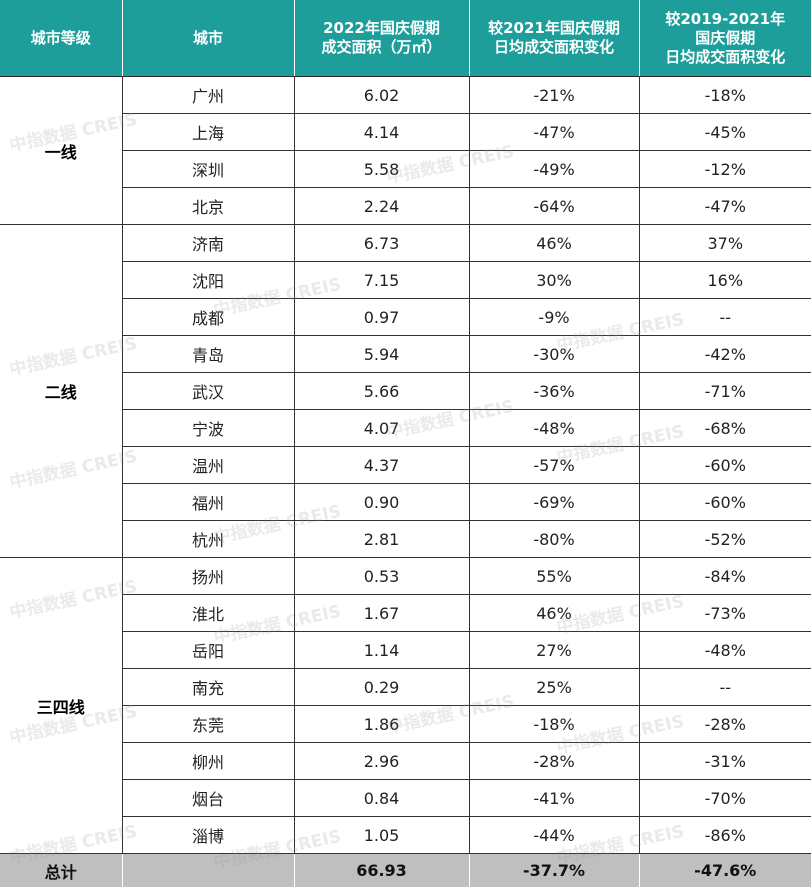 The image size is (811, 890). What do you see at coordinates (208, 132) in the screenshot?
I see `city-cell: 上海` at bounding box center [208, 132].